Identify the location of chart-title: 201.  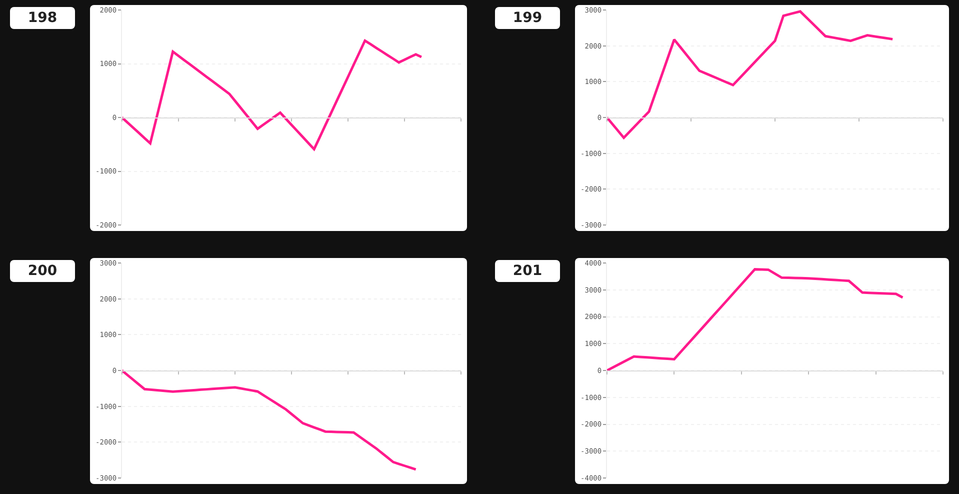
(527, 271).